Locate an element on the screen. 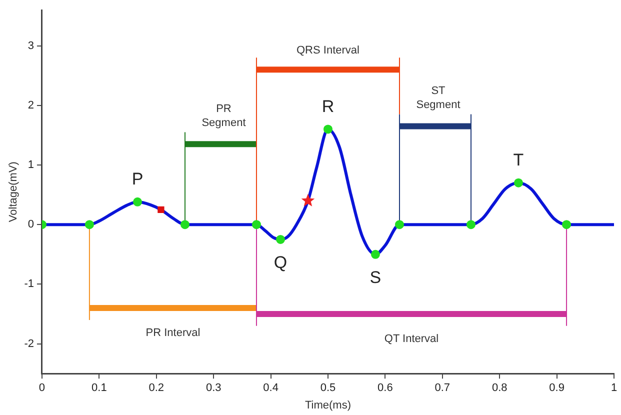 This screenshot has width=621, height=415. y-tick-label: -2 is located at coordinates (29, 344).